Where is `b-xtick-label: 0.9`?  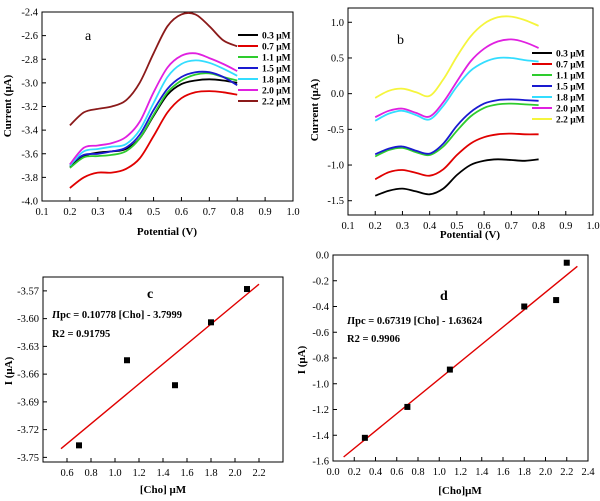
b-xtick-label: 0.9 is located at coordinates (565, 226).